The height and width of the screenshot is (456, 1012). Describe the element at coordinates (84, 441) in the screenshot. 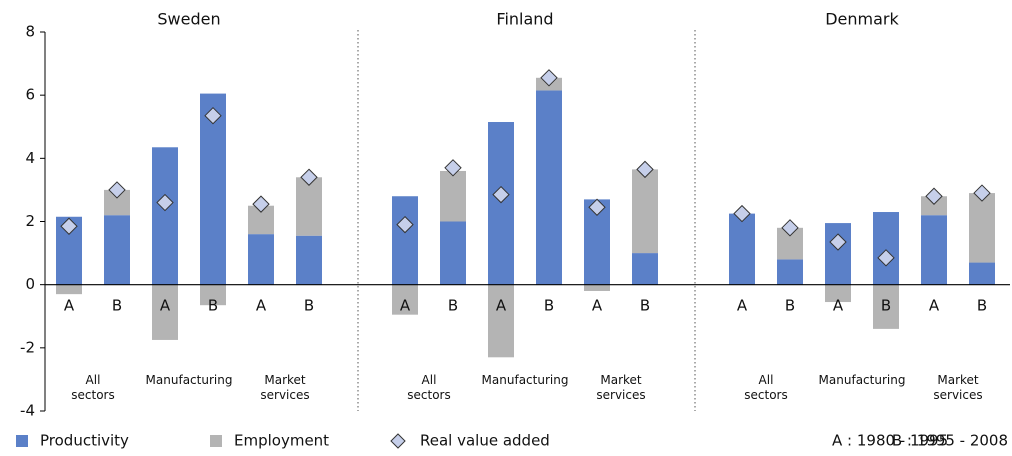

I see `legend-label: Productivity` at that location.